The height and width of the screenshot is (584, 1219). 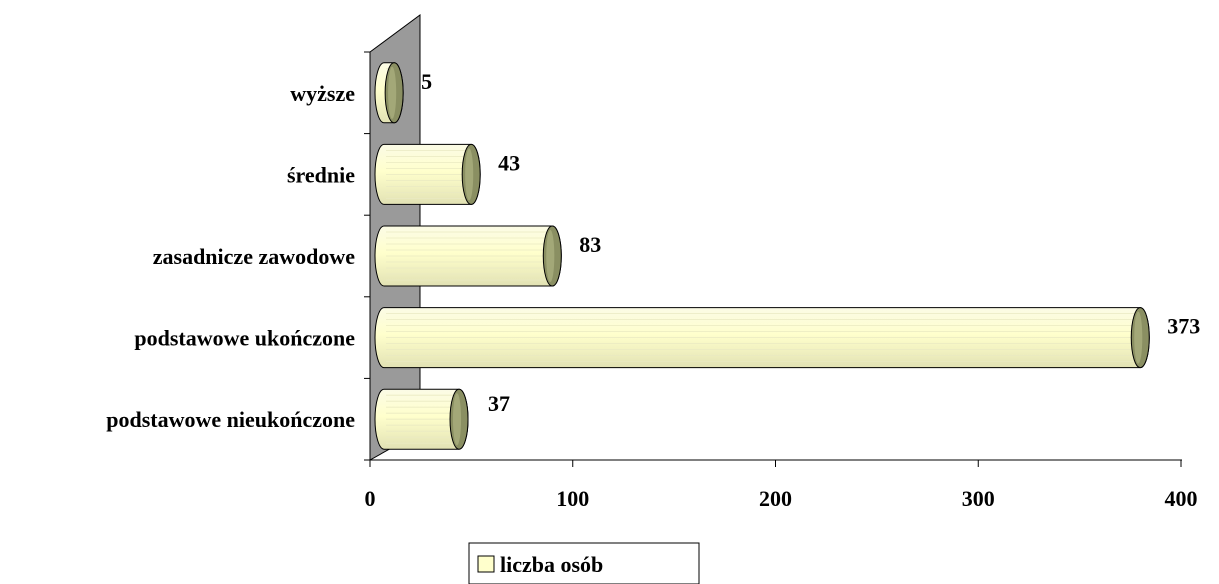 What do you see at coordinates (230, 419) in the screenshot?
I see `category-label: podstawowe nieukończone` at bounding box center [230, 419].